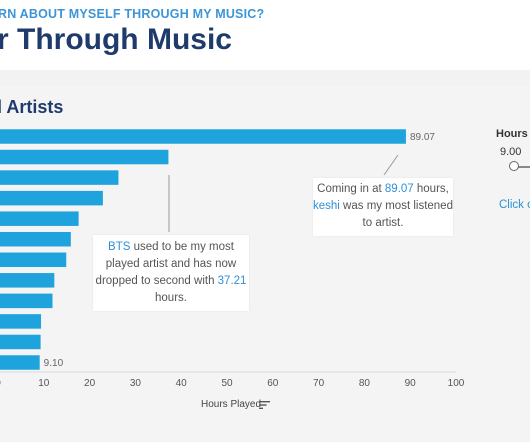 Image resolution: width=530 pixels, height=442 pixels. Describe the element at coordinates (90, 383) in the screenshot. I see `x-tick-label: 20` at that location.